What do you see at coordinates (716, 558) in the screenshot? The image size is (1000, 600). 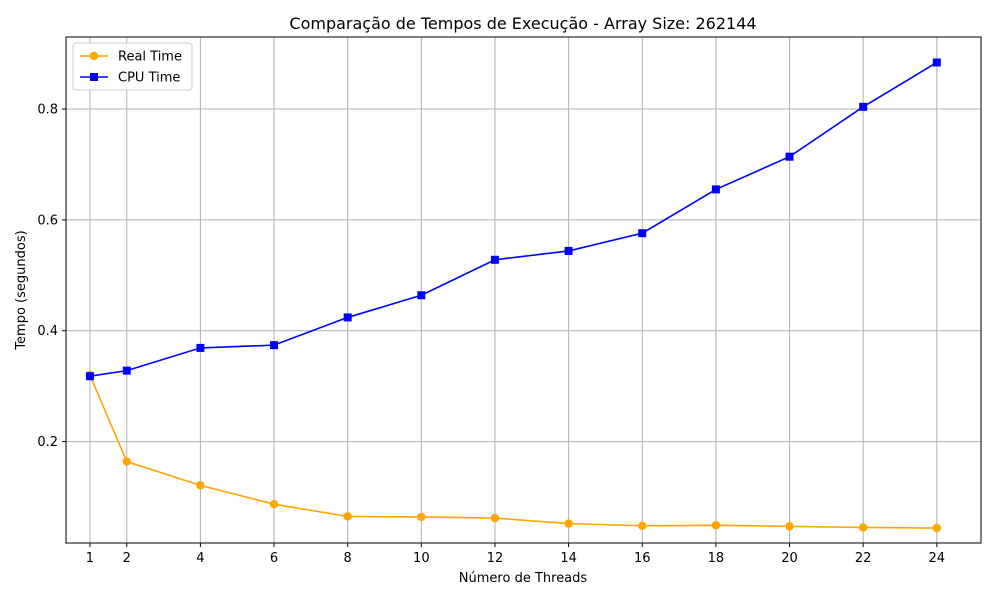 I see `x-tick-label: 18` at bounding box center [716, 558].